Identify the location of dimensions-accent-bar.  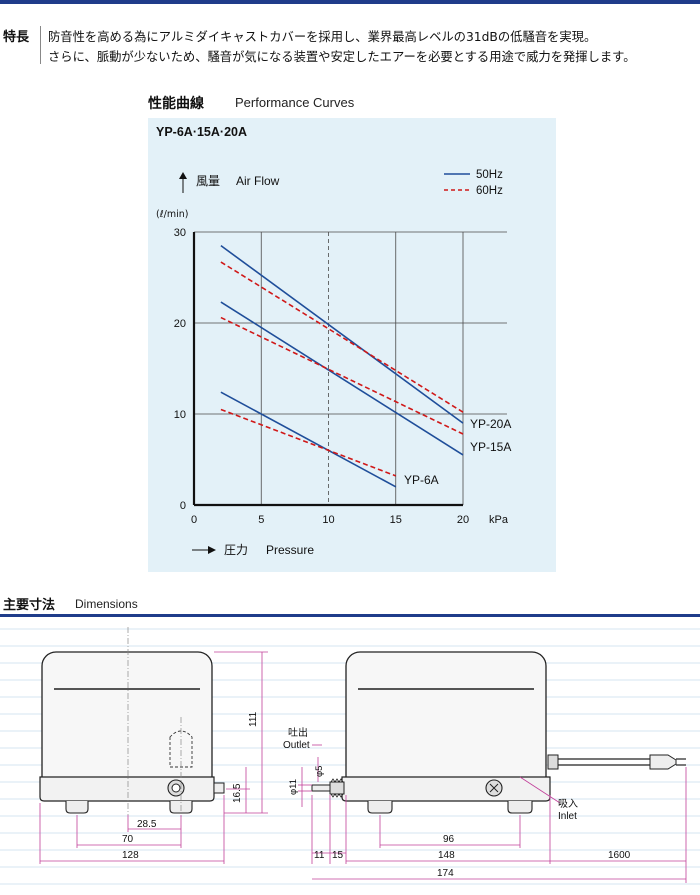
(350, 615).